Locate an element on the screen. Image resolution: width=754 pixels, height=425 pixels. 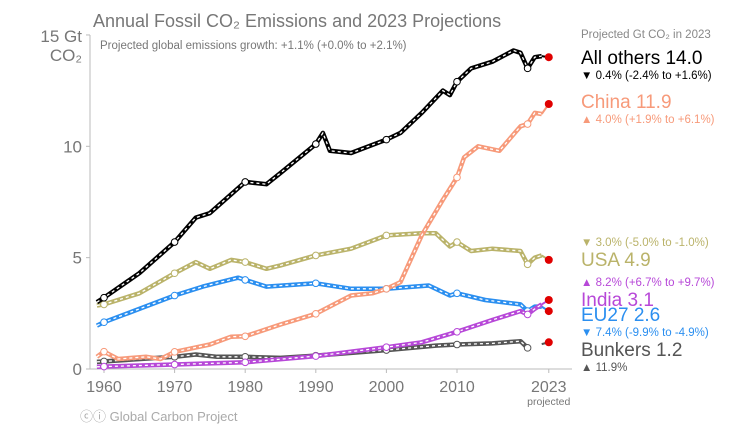
x-tick-note: projected is located at coordinates (548, 402).